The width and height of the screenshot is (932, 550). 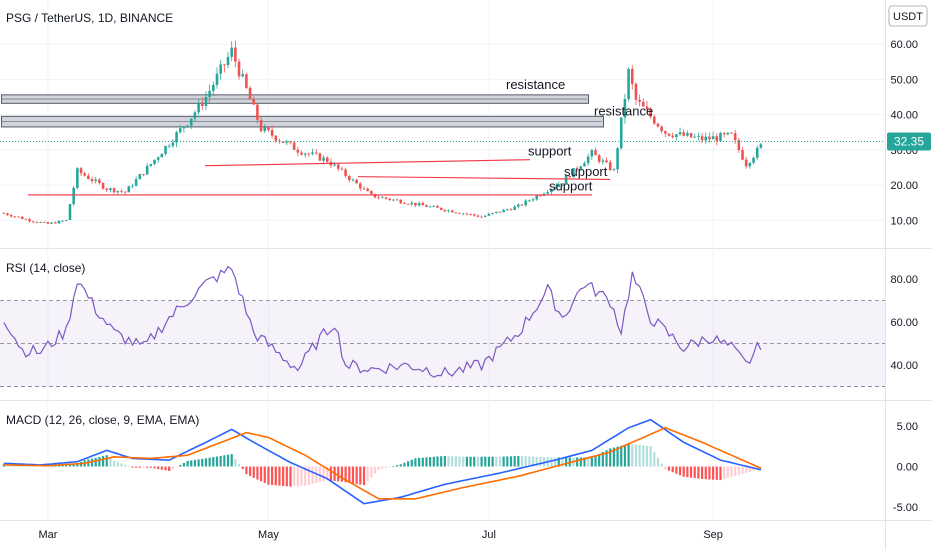 What do you see at coordinates (319, 177) in the screenshot?
I see `support-lines` at bounding box center [319, 177].